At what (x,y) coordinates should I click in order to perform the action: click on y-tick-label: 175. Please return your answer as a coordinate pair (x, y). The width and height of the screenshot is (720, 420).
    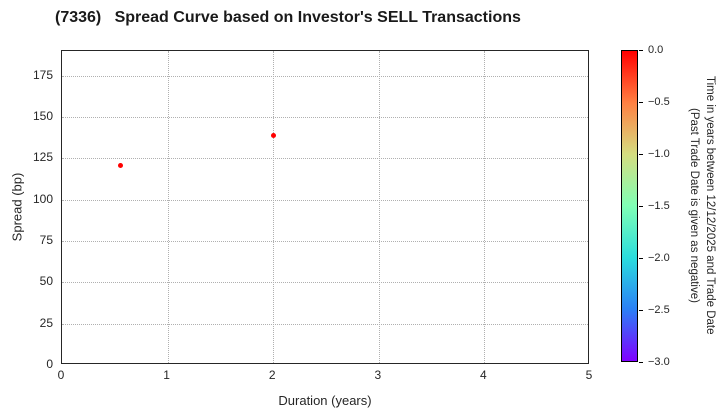
    Looking at the image, I should click on (42, 74).